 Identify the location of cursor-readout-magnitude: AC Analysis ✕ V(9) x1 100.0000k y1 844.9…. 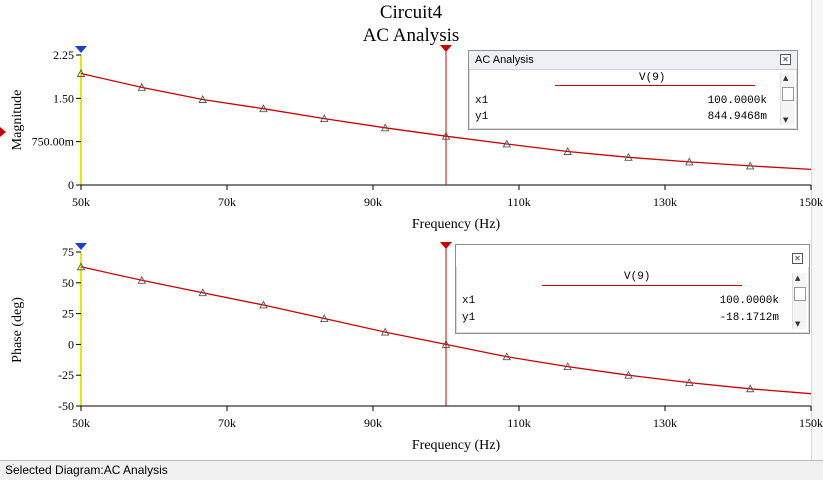
(633, 90).